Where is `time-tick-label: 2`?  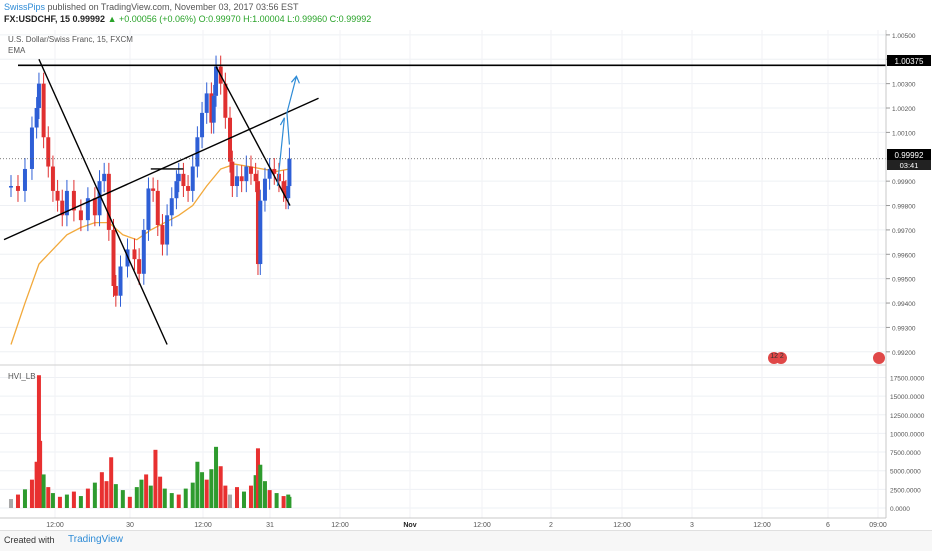 time-tick-label: 2 is located at coordinates (551, 525).